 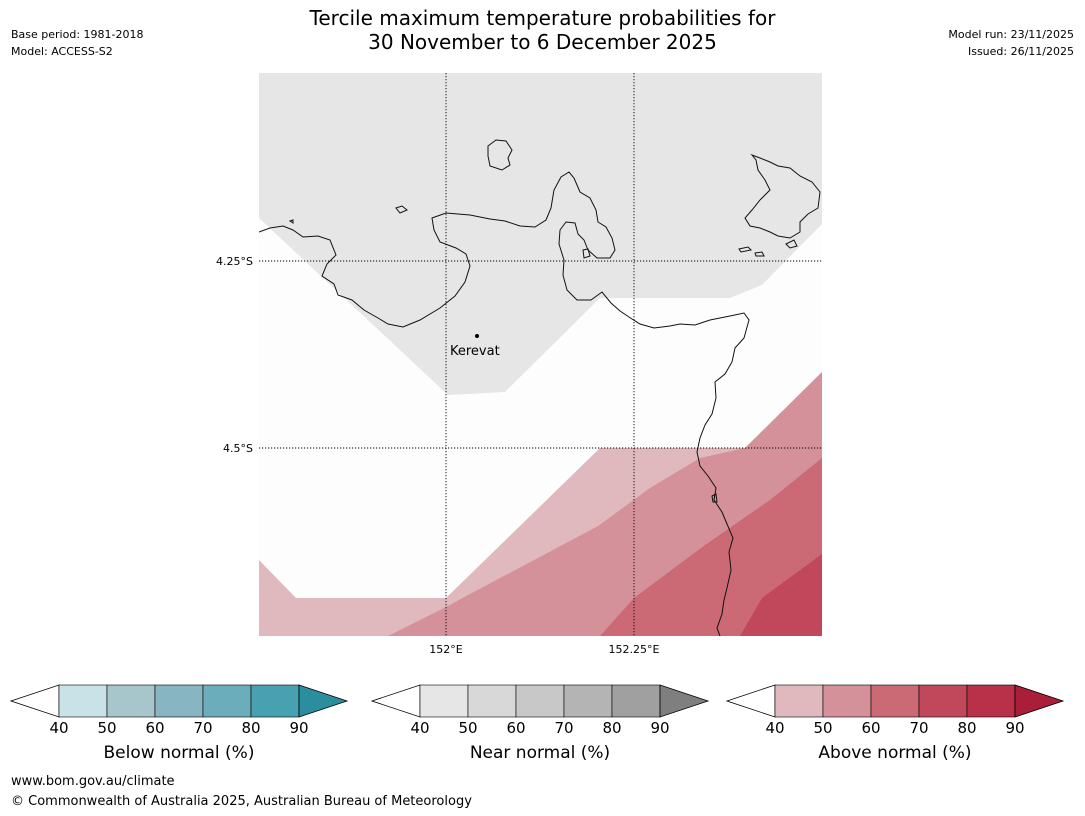 I want to click on colorbar-below-normal-tick-60: 60, so click(x=154, y=726).